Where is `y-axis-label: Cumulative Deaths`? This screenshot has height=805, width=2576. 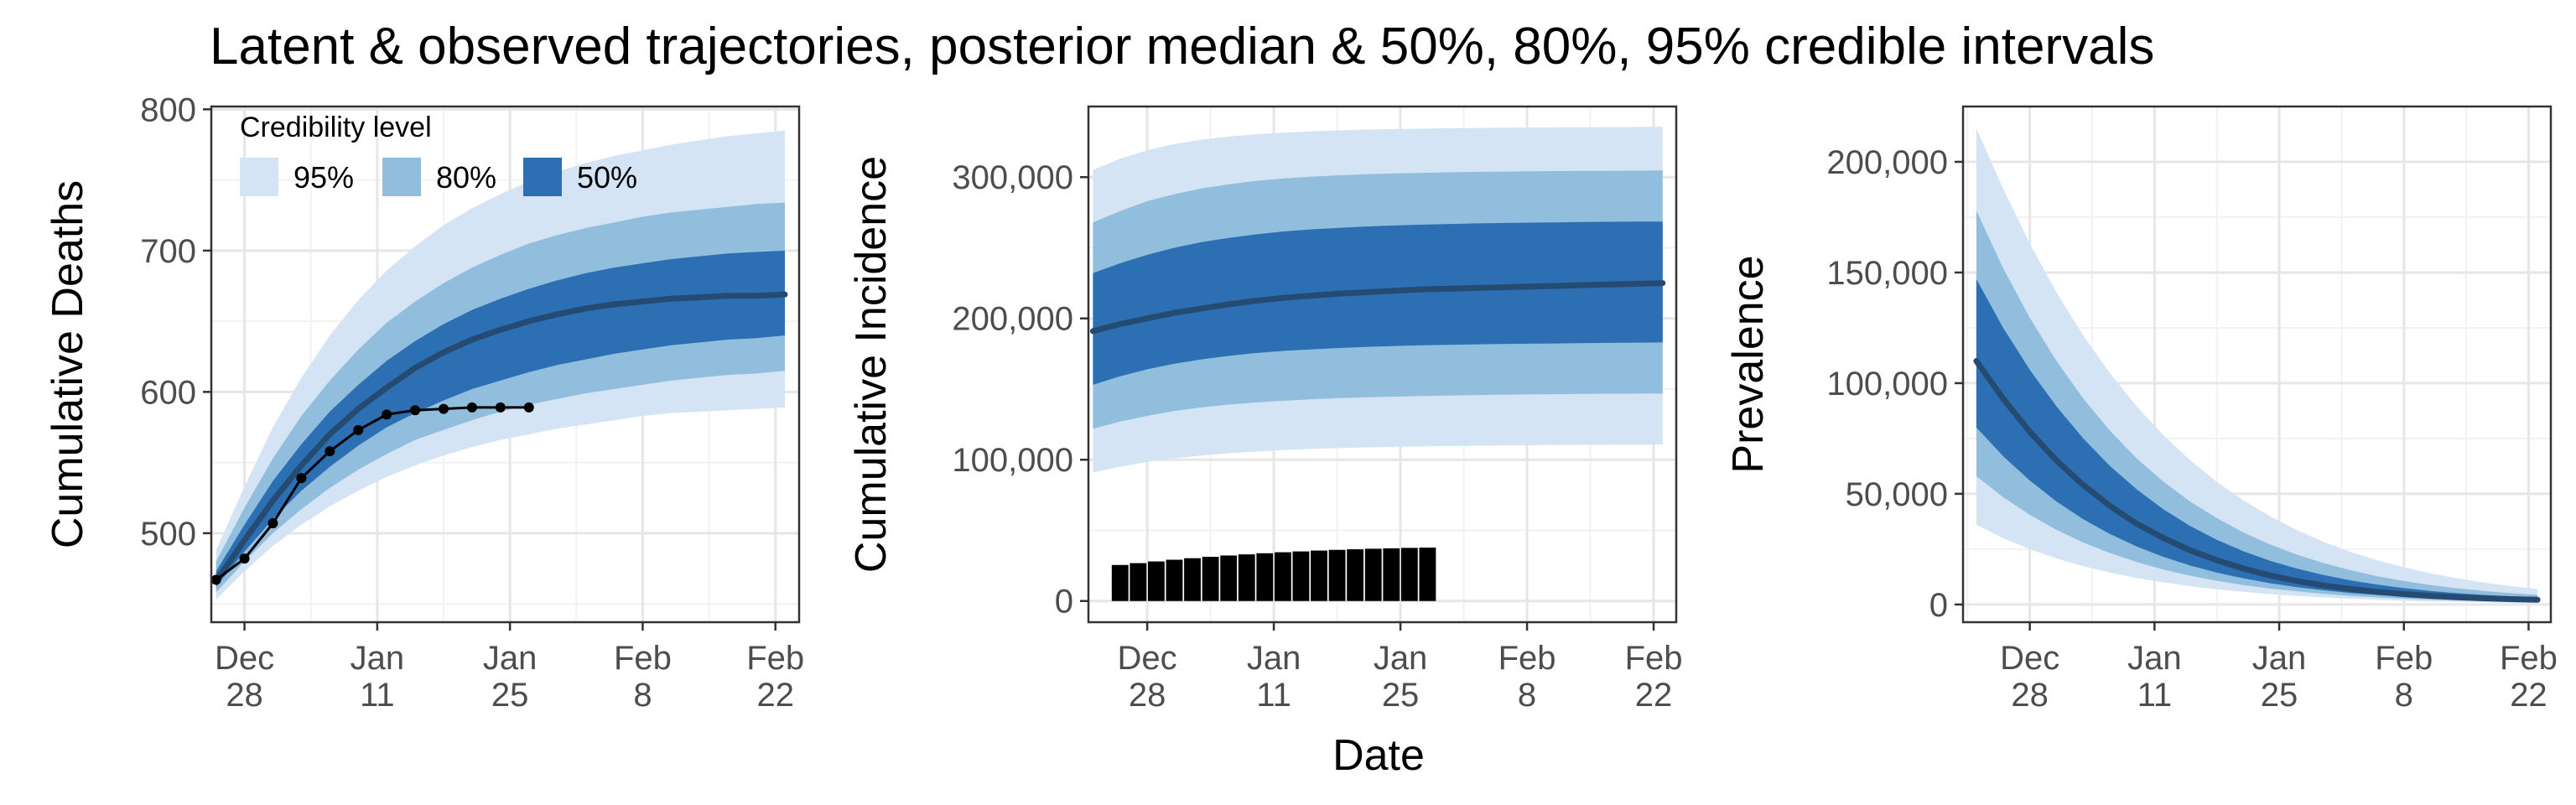 y-axis-label: Cumulative Deaths is located at coordinates (68, 364).